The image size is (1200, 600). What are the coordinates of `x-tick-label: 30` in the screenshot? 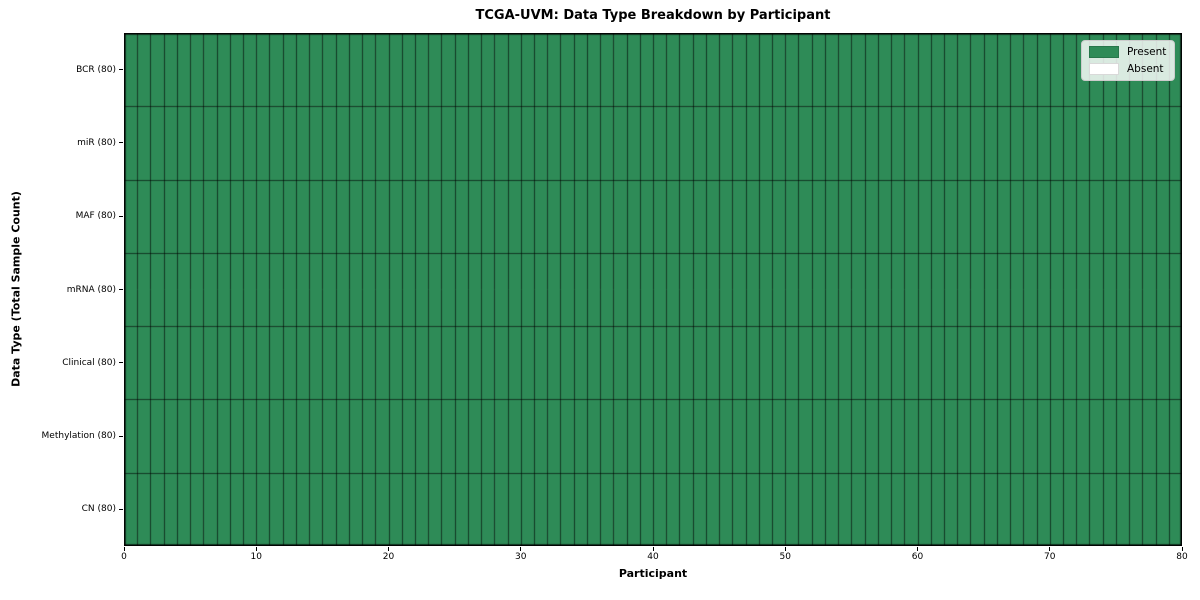 It's located at (521, 557).